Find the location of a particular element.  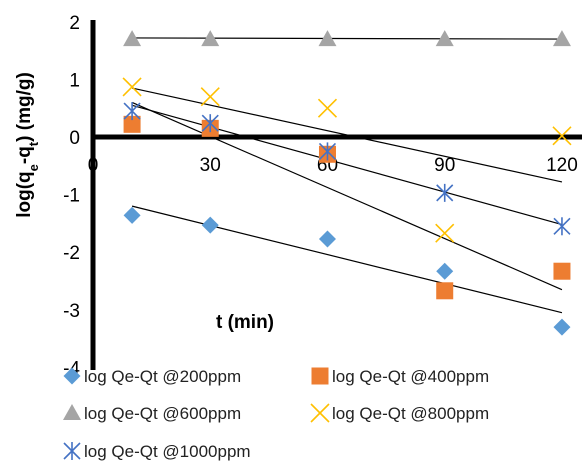

legend-item: log Qe-Qt @400ppm is located at coordinates (400, 376).